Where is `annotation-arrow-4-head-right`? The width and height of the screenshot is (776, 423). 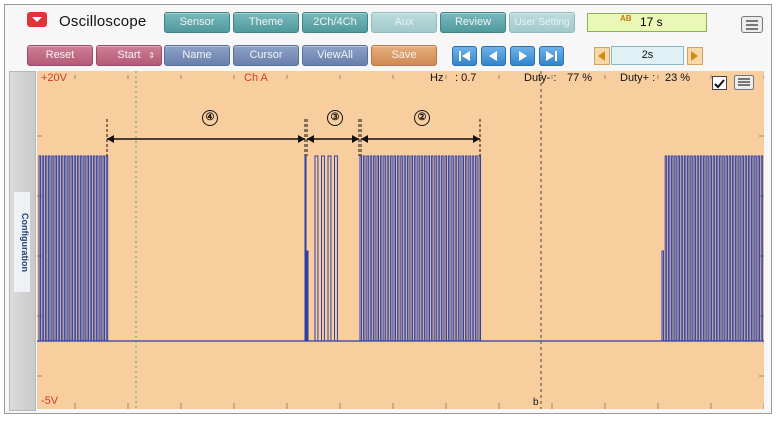 annotation-arrow-4-head-right is located at coordinates (301, 139).